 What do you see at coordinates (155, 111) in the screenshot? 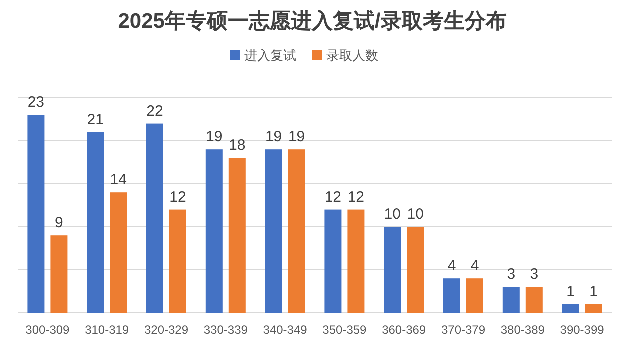
I see `data-label: 22` at bounding box center [155, 111].